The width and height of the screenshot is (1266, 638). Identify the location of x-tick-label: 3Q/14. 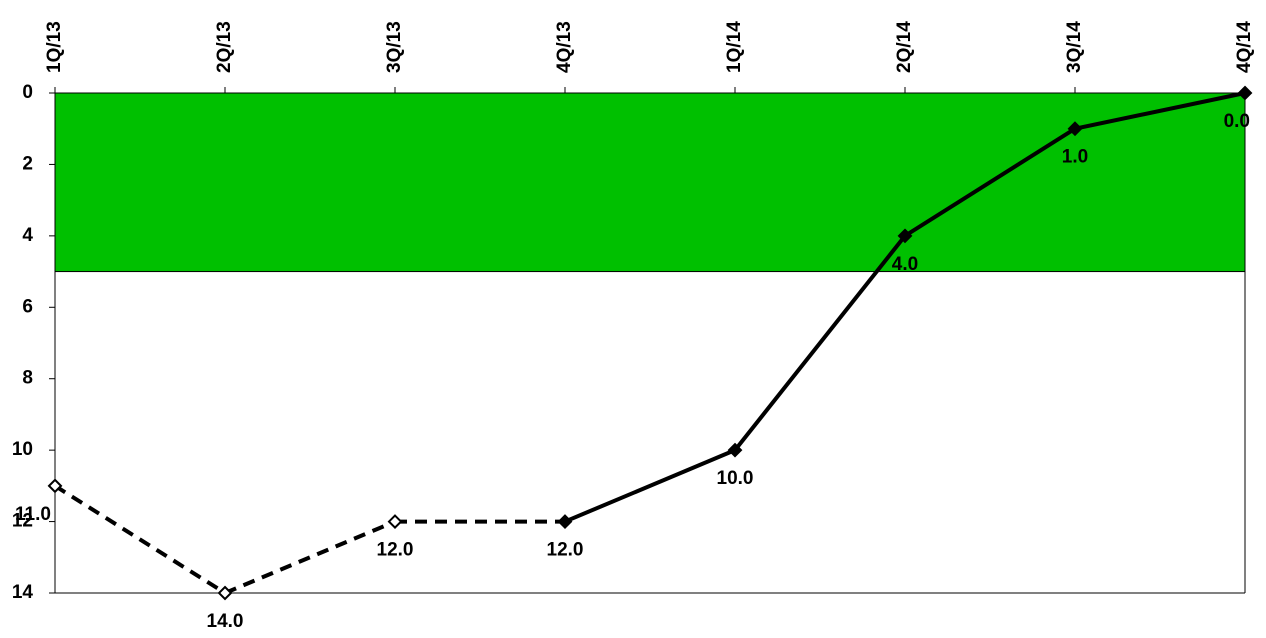
(1074, 47).